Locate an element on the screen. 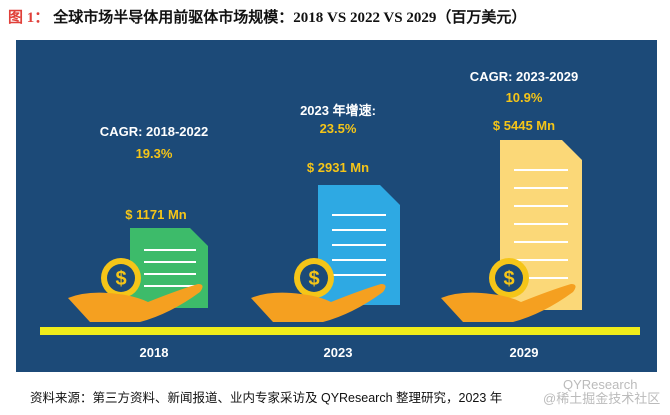  figure-number: 图 1： is located at coordinates (29, 18).